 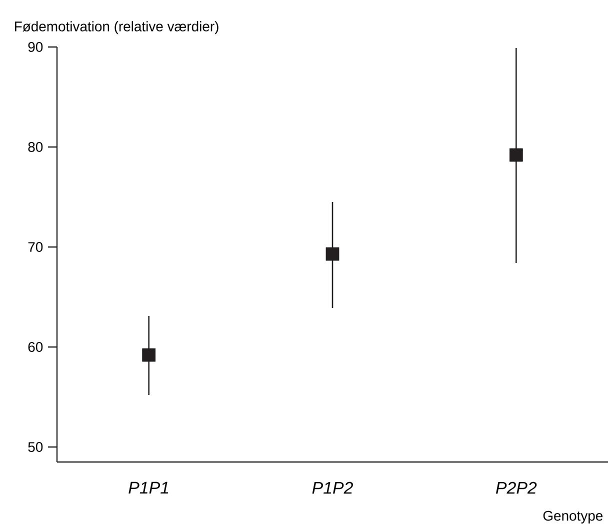 I want to click on x-tick-label: P1P2, so click(x=332, y=488).